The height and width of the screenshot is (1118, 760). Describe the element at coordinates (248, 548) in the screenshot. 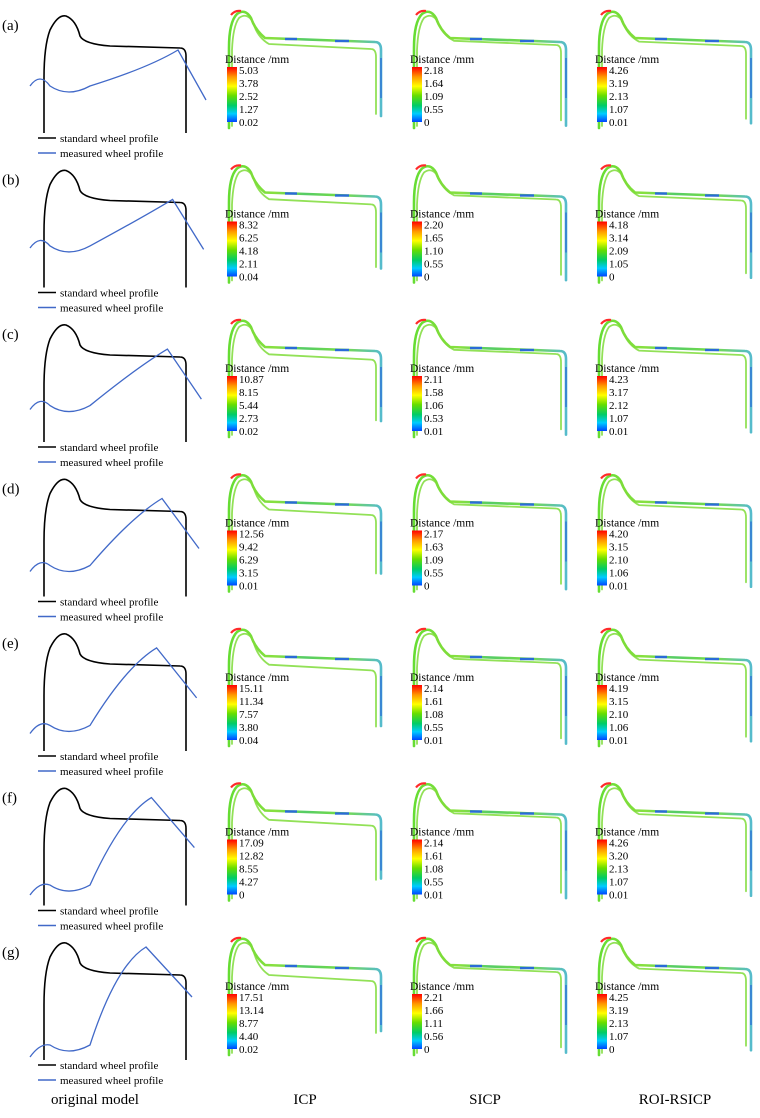

I see `colorbar-tick-label: 9.42` at that location.